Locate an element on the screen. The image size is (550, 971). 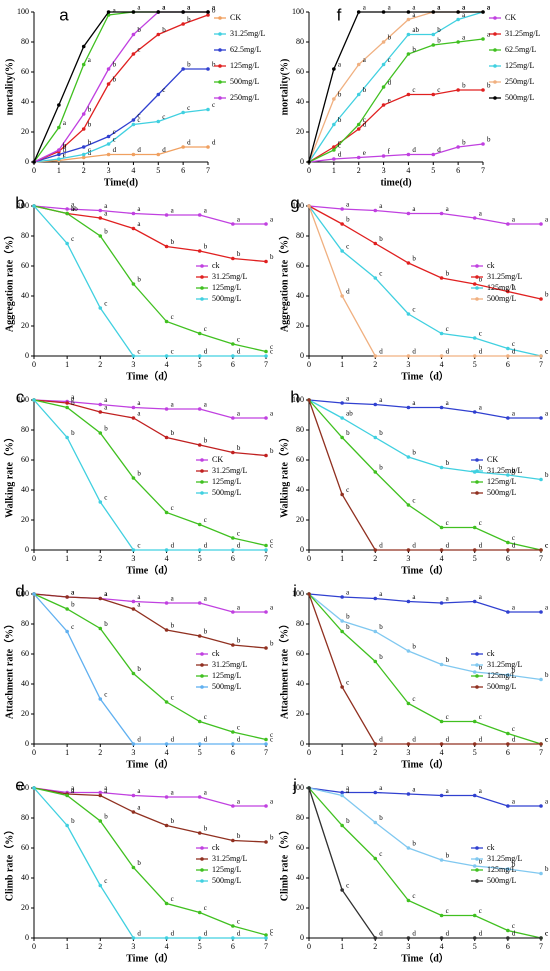
legend-label: ck is located at coordinates (216, 847).